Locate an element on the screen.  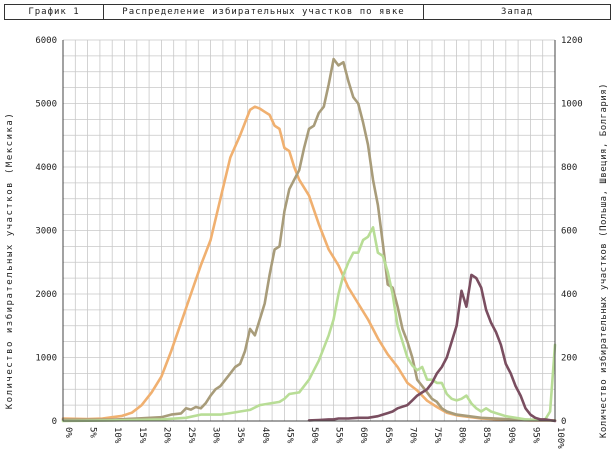
y-tick-label-right: 200 is located at coordinates (569, 359).